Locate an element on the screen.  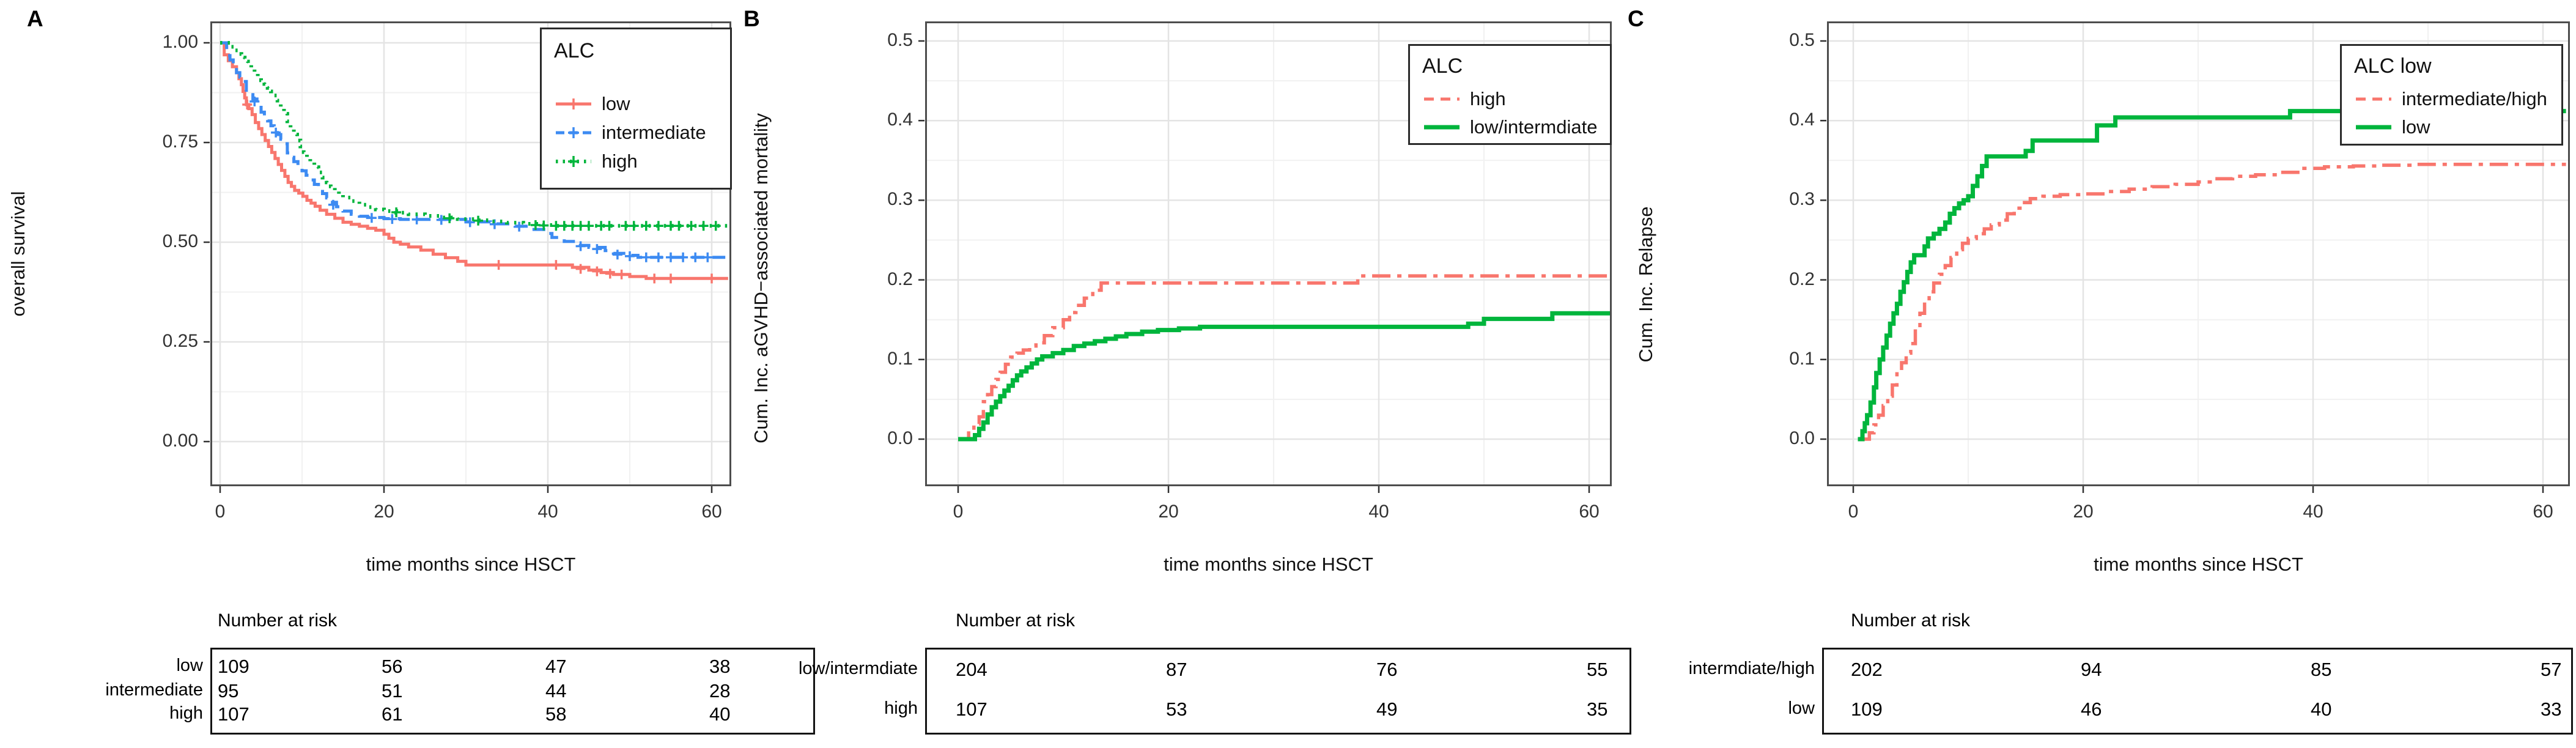
legend-title: ALC low is located at coordinates (2393, 66).